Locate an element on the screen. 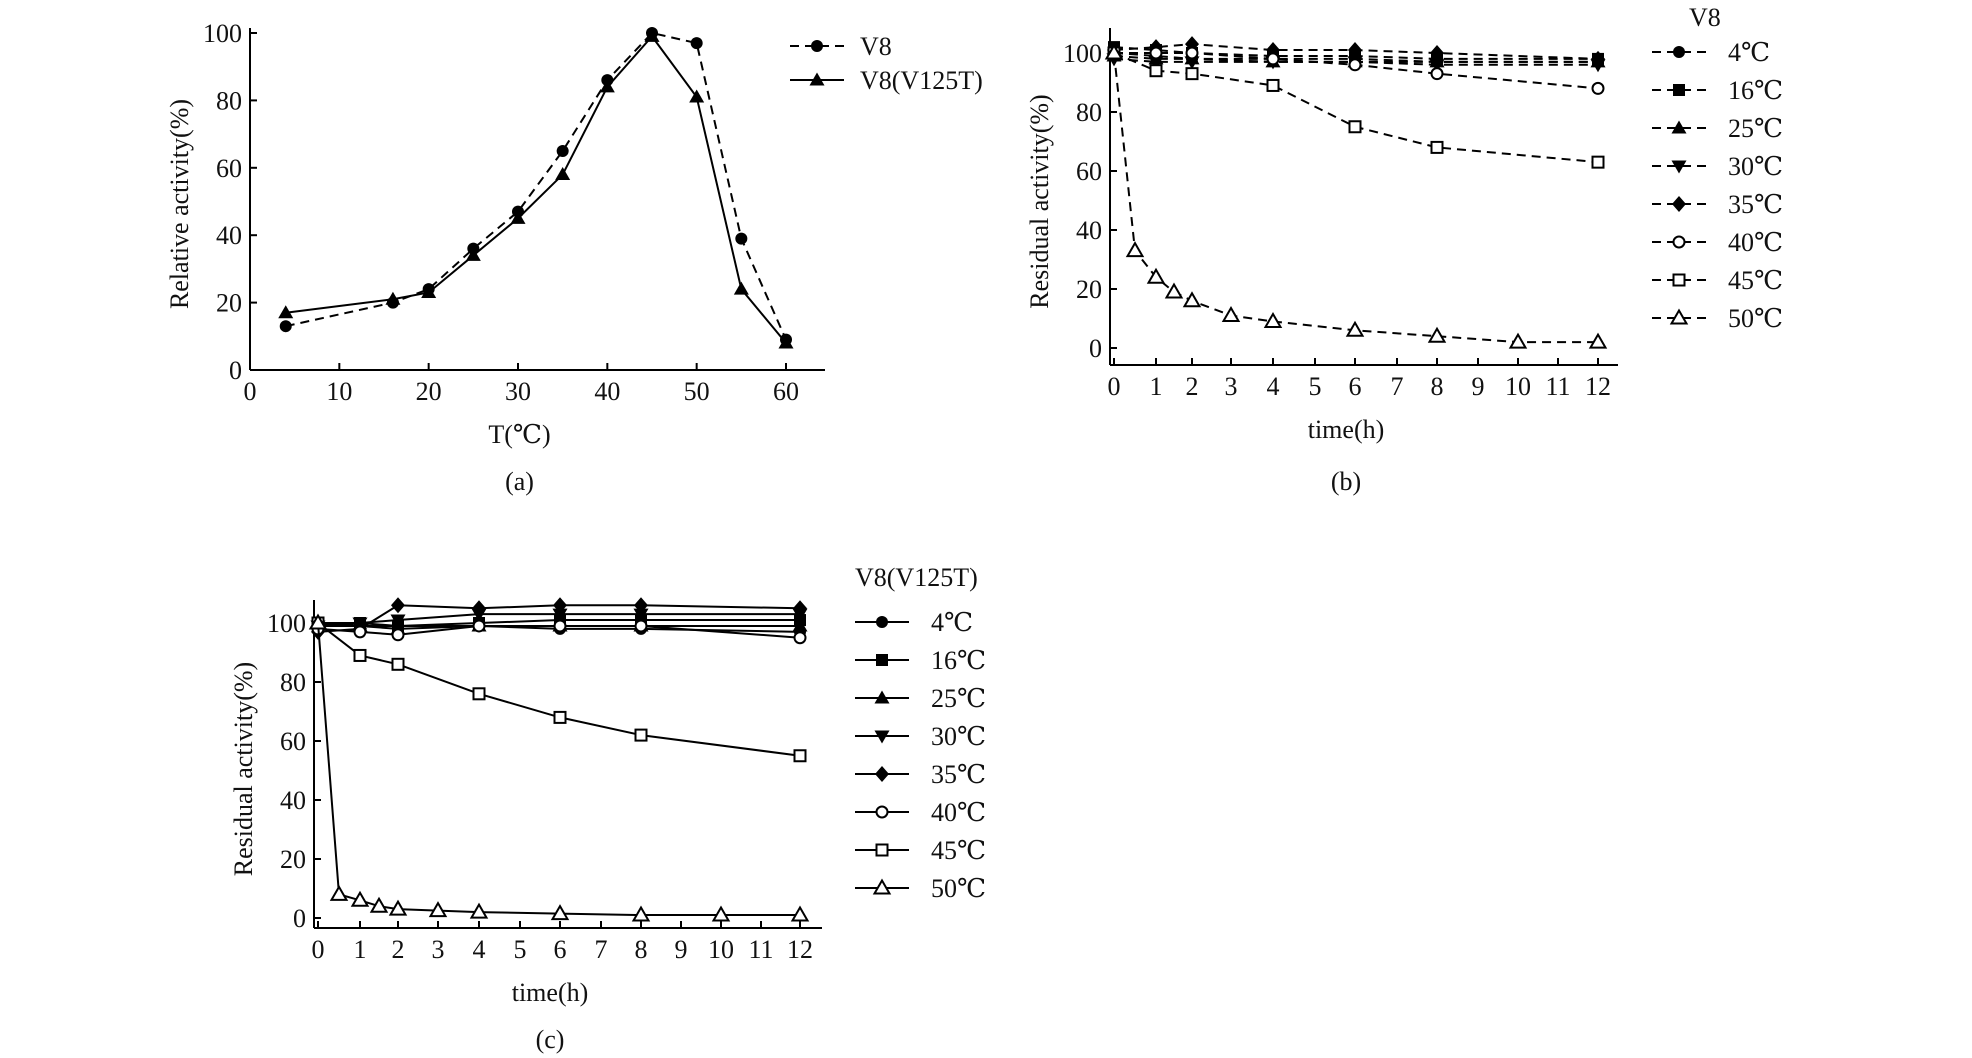 The width and height of the screenshot is (1972, 1058). x-axis-label: T(℃) is located at coordinates (519, 434).